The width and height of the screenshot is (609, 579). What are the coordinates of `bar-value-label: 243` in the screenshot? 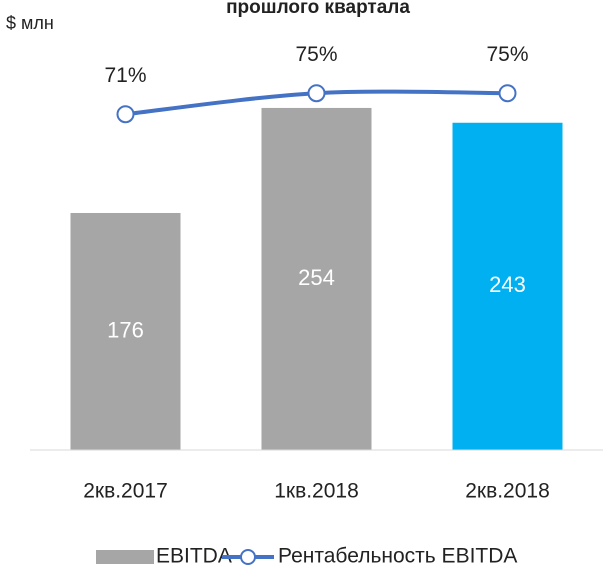 It's located at (507, 284).